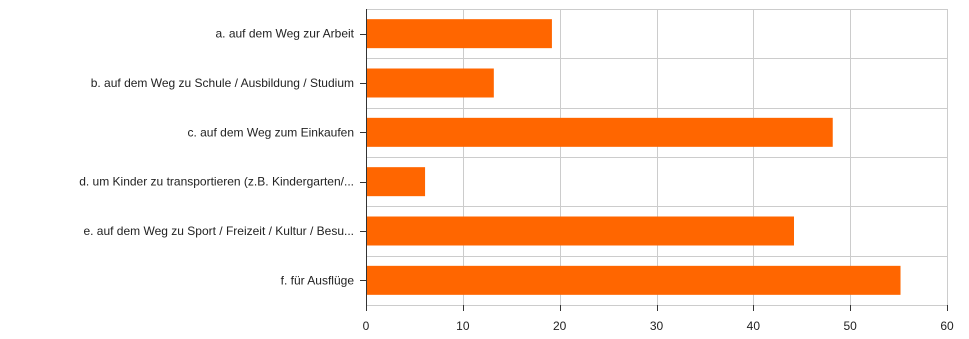 The width and height of the screenshot is (969, 339). I want to click on x-tick-label: 0, so click(366, 326).